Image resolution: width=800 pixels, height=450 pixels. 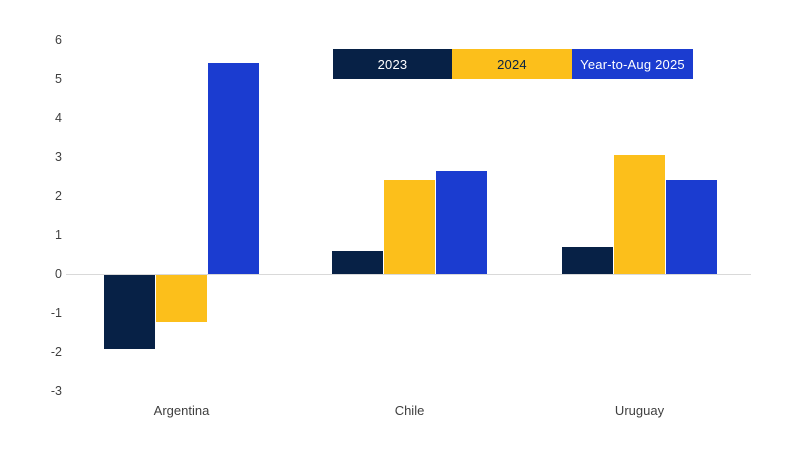 What do you see at coordinates (233, 168) in the screenshot?
I see `bar-argentina-year-to-aug-2025` at bounding box center [233, 168].